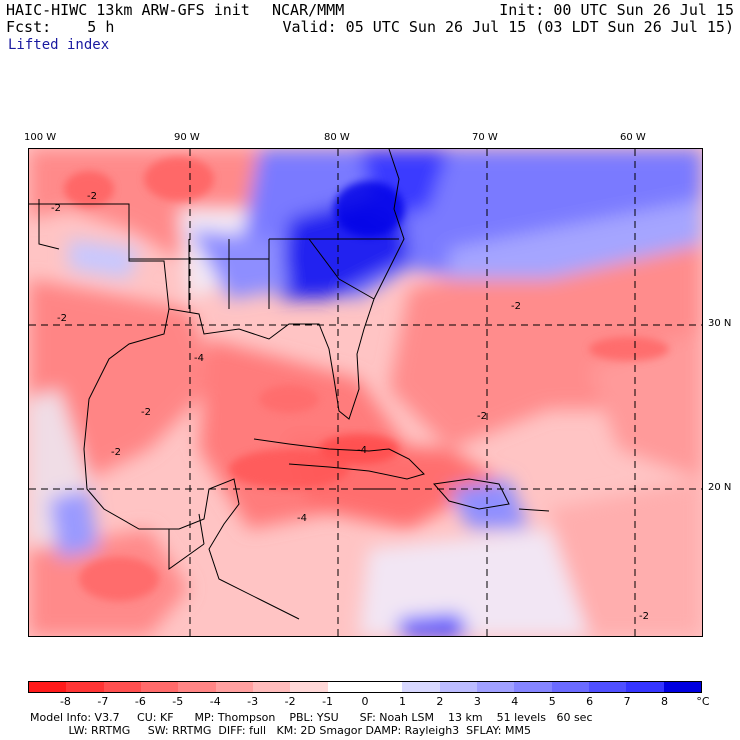  What do you see at coordinates (253, 701) in the screenshot?
I see `colorbar-label: -3` at bounding box center [253, 701].